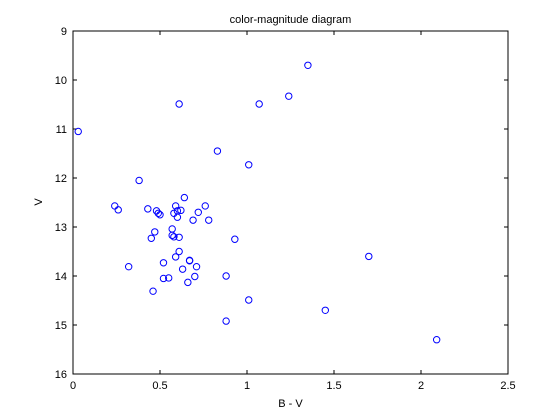 This screenshot has width=560, height=420. Describe the element at coordinates (247, 386) in the screenshot. I see `x-tick-label: 1` at that location.